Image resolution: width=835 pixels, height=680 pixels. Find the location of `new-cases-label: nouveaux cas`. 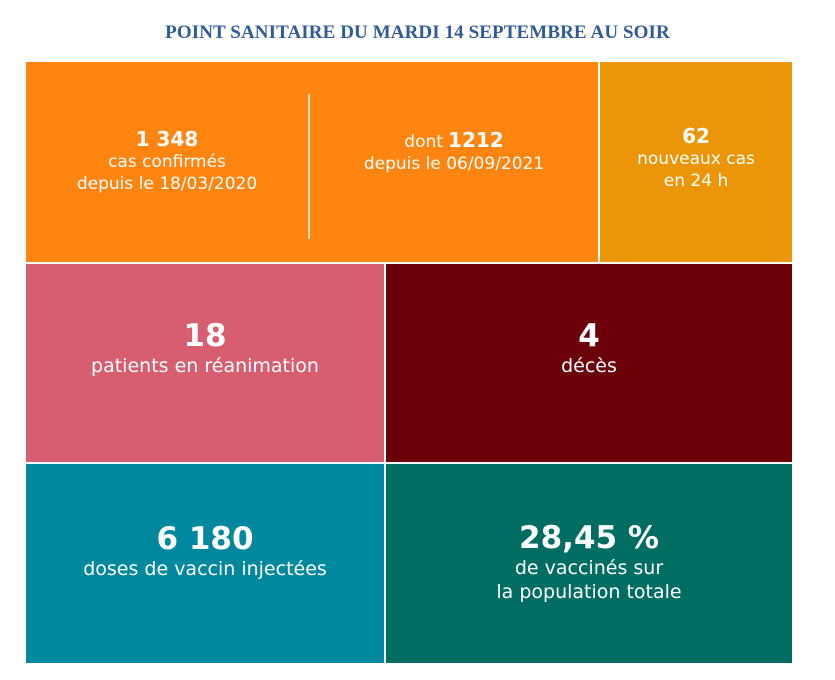

new-cases-label: nouveaux cas is located at coordinates (696, 159).